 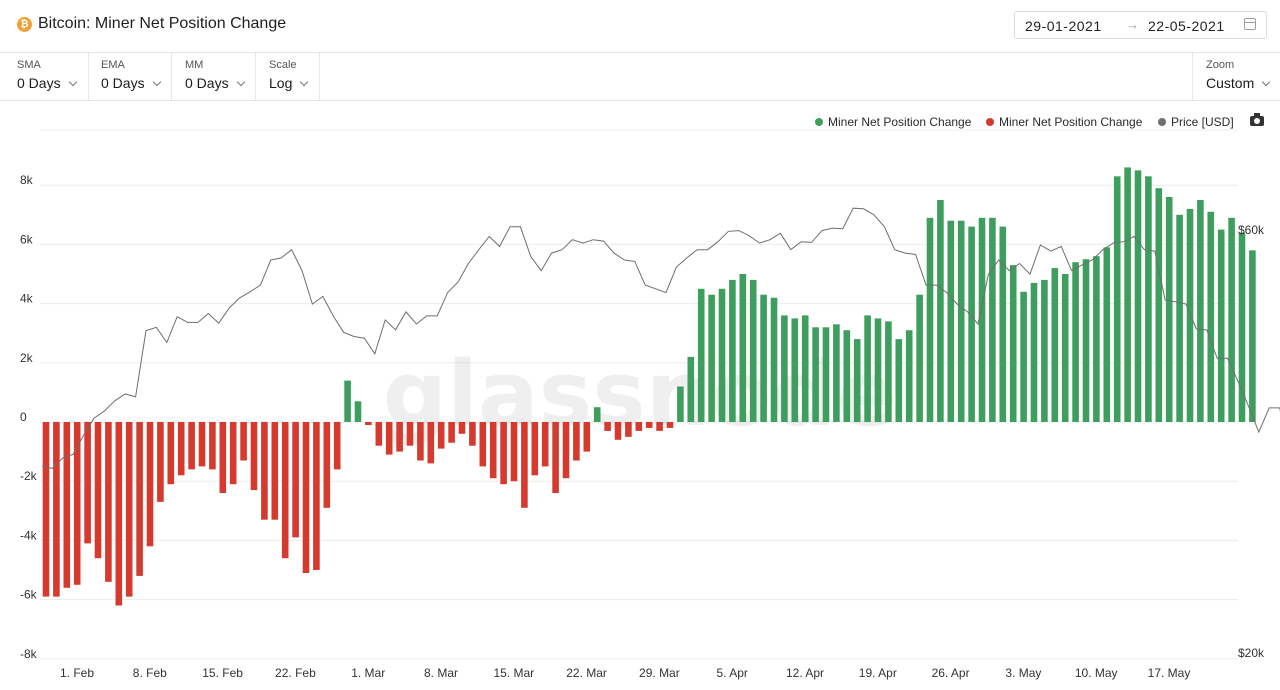 What do you see at coordinates (1250, 24) in the screenshot?
I see `calendar-icon` at bounding box center [1250, 24].